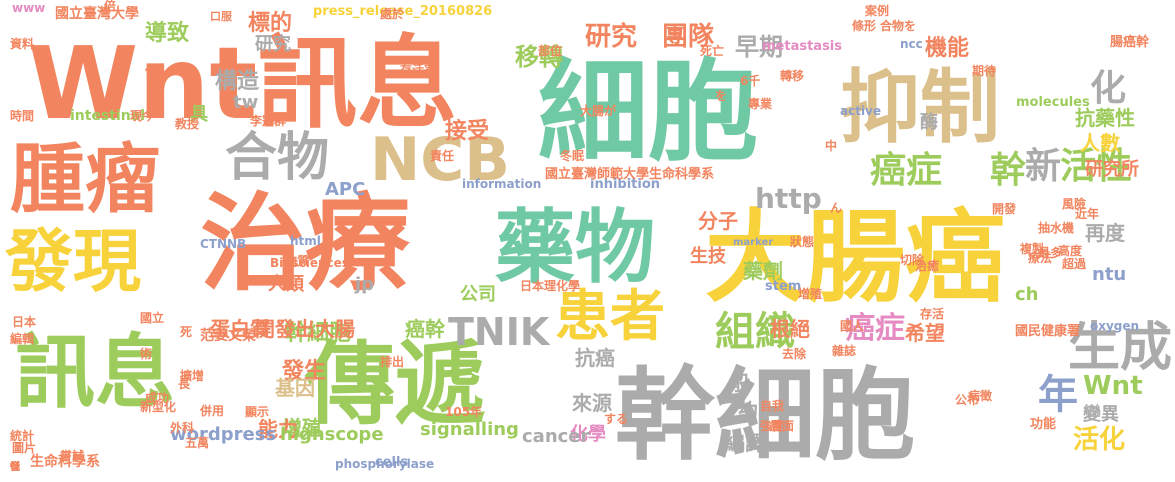  Describe the element at coordinates (575, 247) in the screenshot. I see `cloud-word: 藥物` at that location.